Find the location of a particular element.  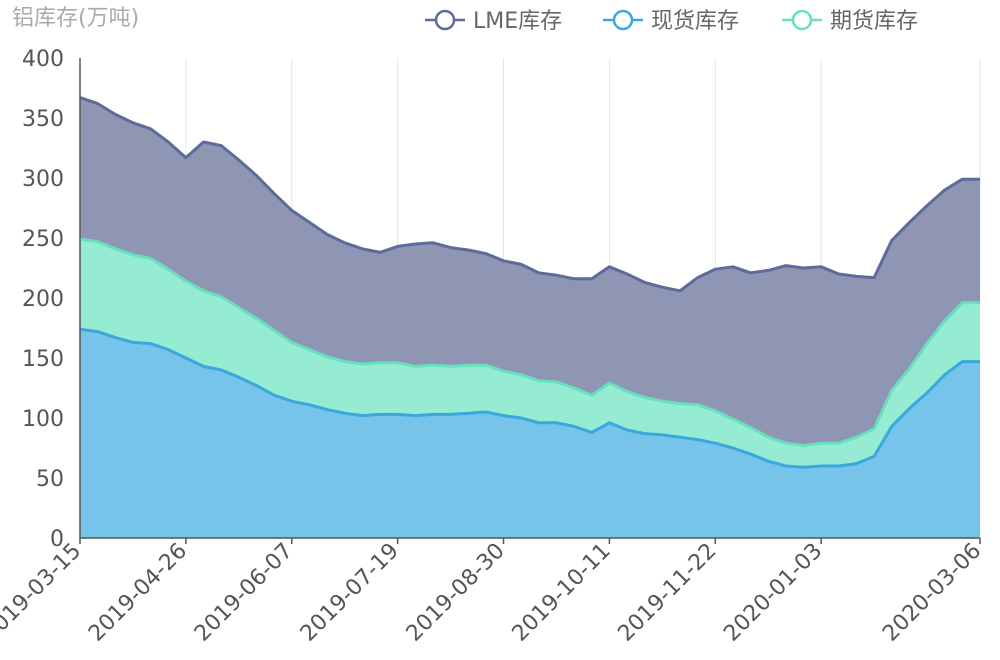

x-tick-label: 2019-04-26 is located at coordinates (138, 593).